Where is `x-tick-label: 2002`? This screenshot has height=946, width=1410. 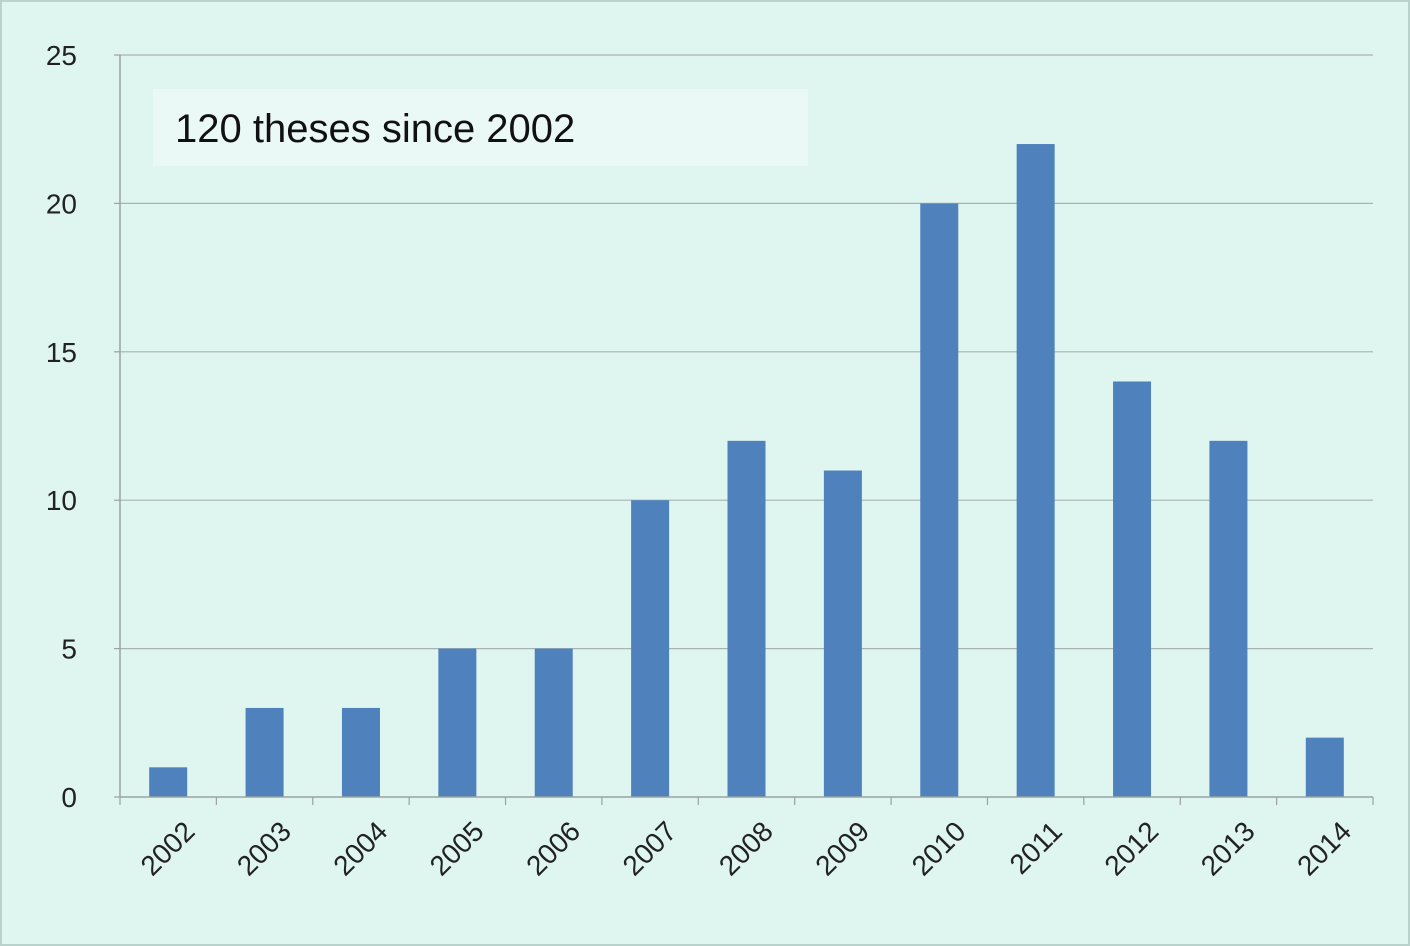 x-tick-label: 2002 is located at coordinates (168, 848).